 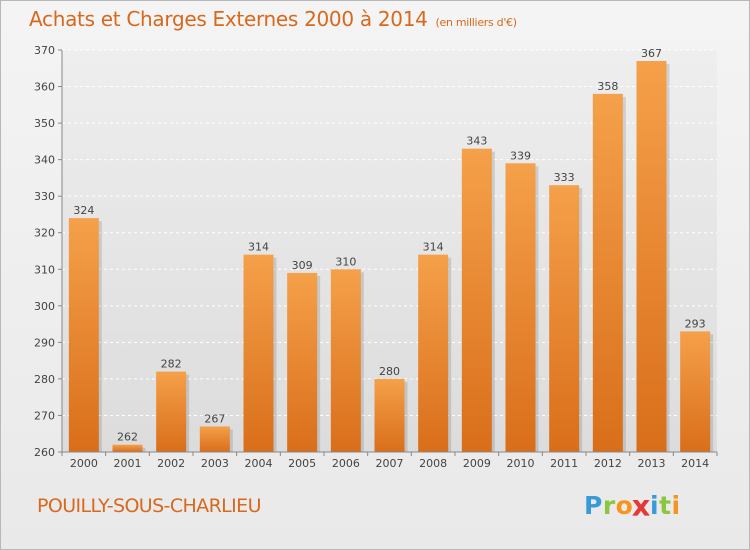 What do you see at coordinates (476, 141) in the screenshot?
I see `data-label: 343` at bounding box center [476, 141].